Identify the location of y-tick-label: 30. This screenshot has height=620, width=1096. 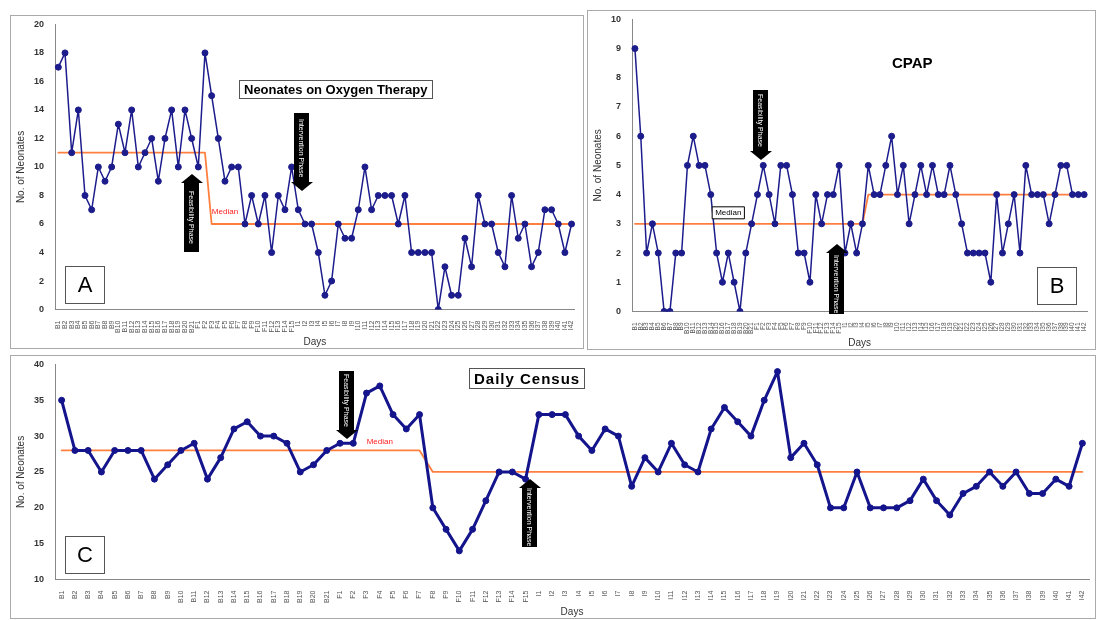
(39, 435).